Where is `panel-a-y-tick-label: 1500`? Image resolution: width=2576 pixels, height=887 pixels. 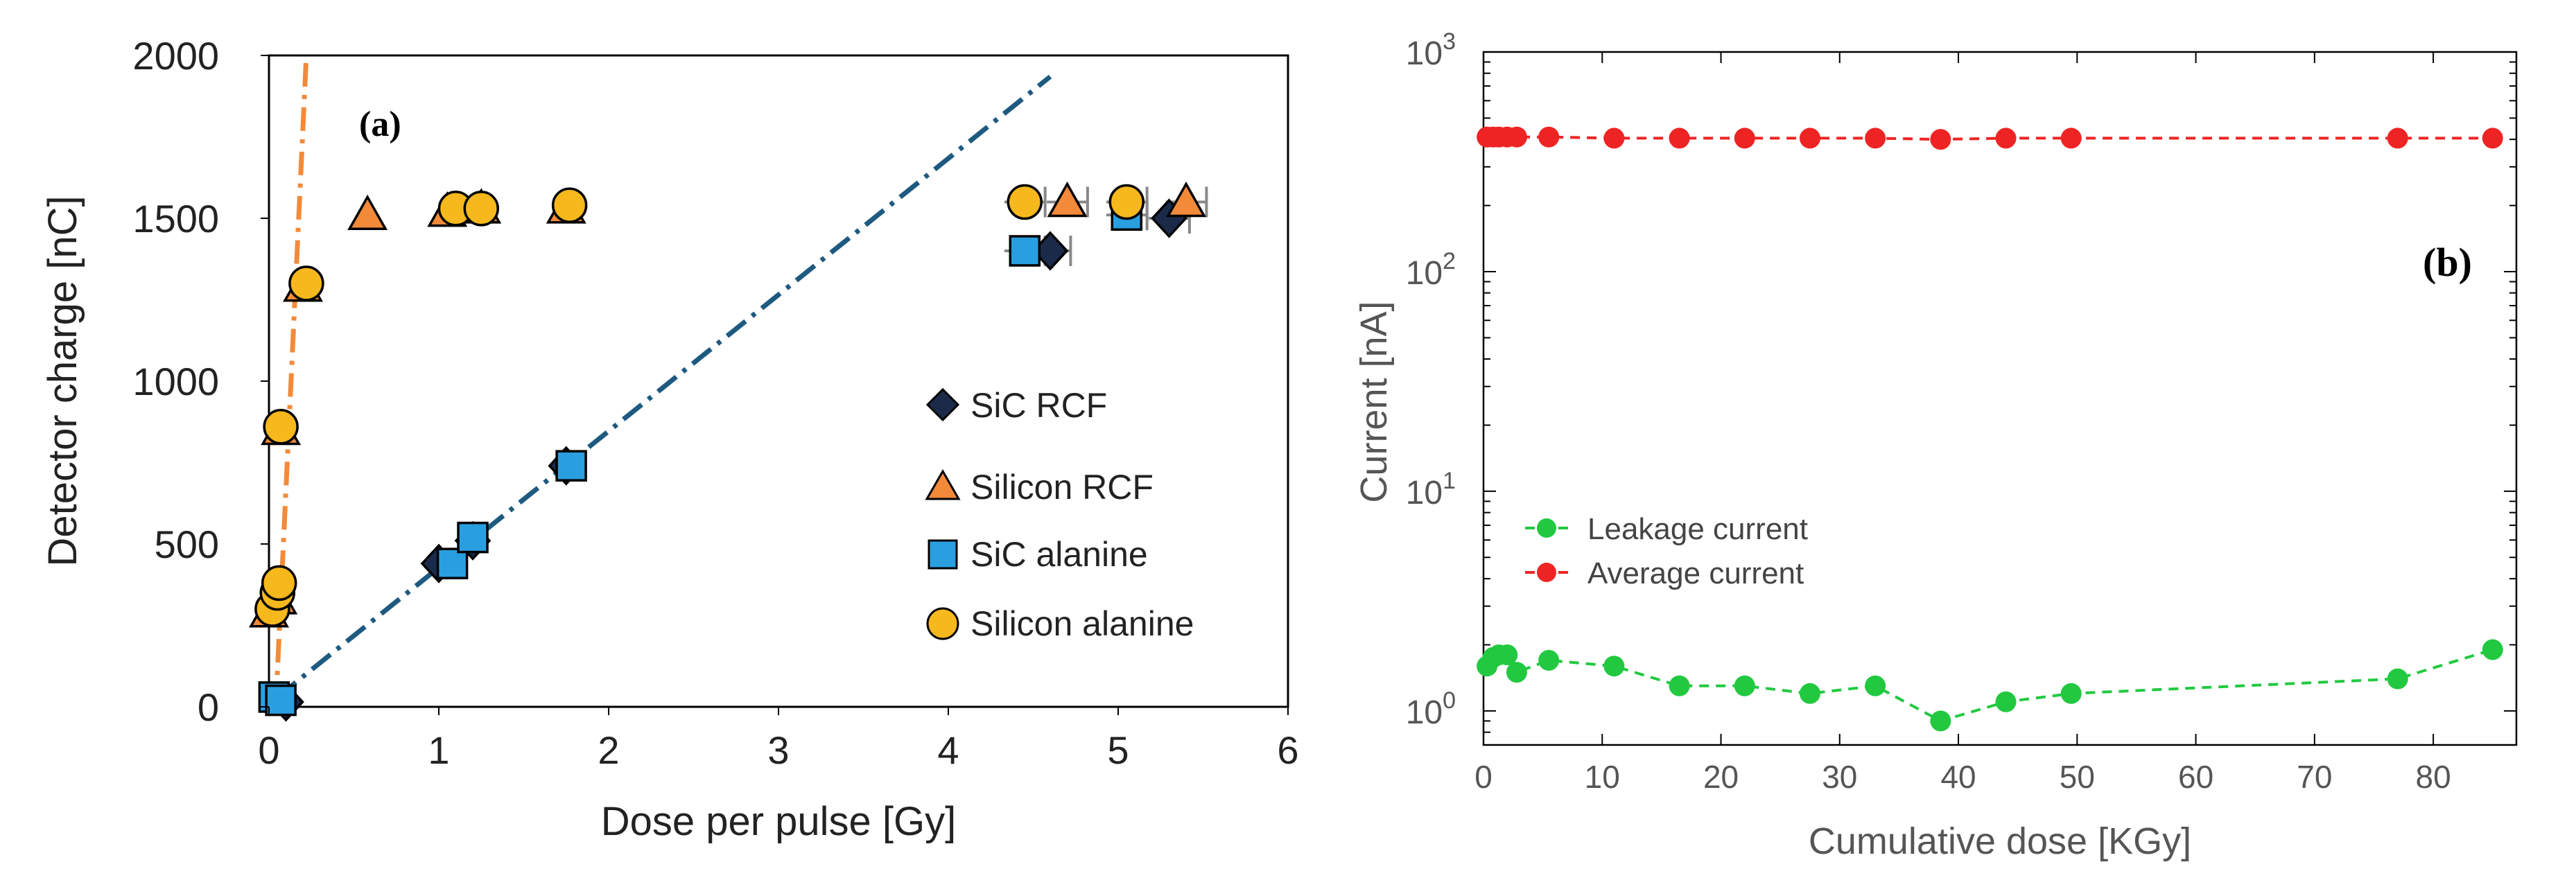
panel-a-y-tick-label: 1500 is located at coordinates (175, 218).